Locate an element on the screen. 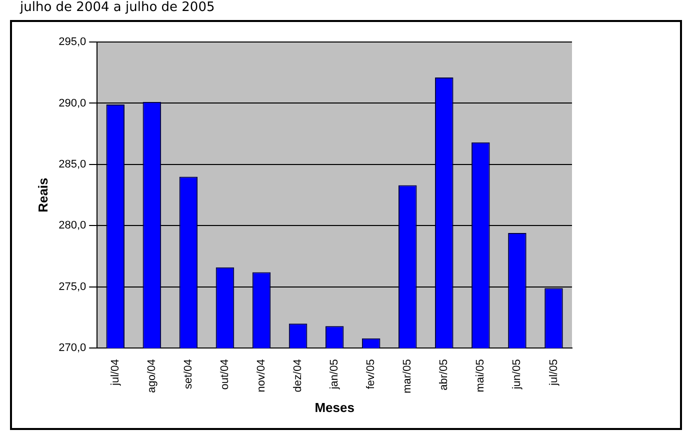 Image resolution: width=687 pixels, height=434 pixels. x-tick-label: nov/04 is located at coordinates (262, 375).